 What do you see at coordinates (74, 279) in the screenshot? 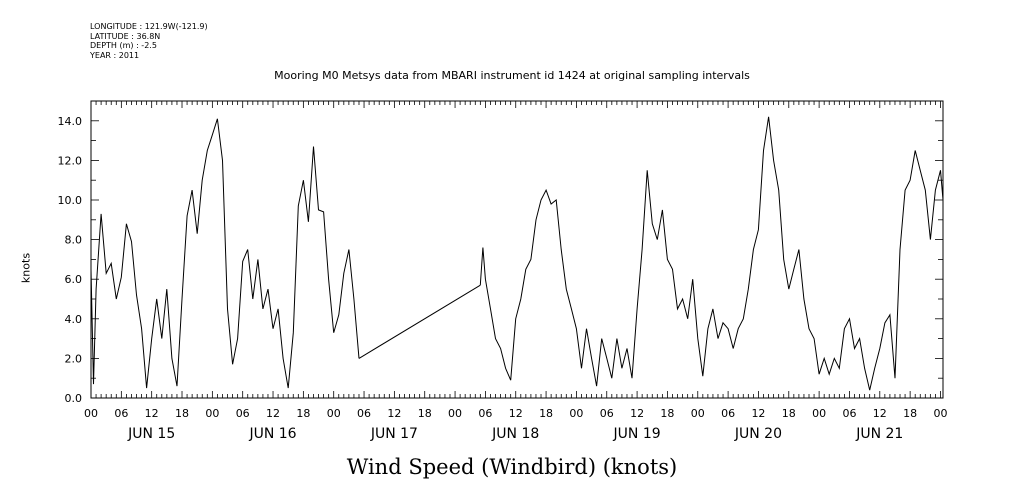
I see `y-tick-label: 6.0` at bounding box center [74, 279].